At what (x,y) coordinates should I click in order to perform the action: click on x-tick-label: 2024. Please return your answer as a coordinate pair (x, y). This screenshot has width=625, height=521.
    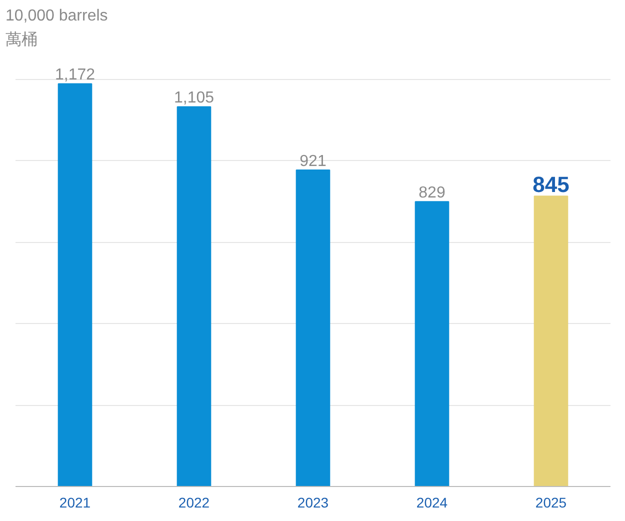
    Looking at the image, I should click on (432, 502).